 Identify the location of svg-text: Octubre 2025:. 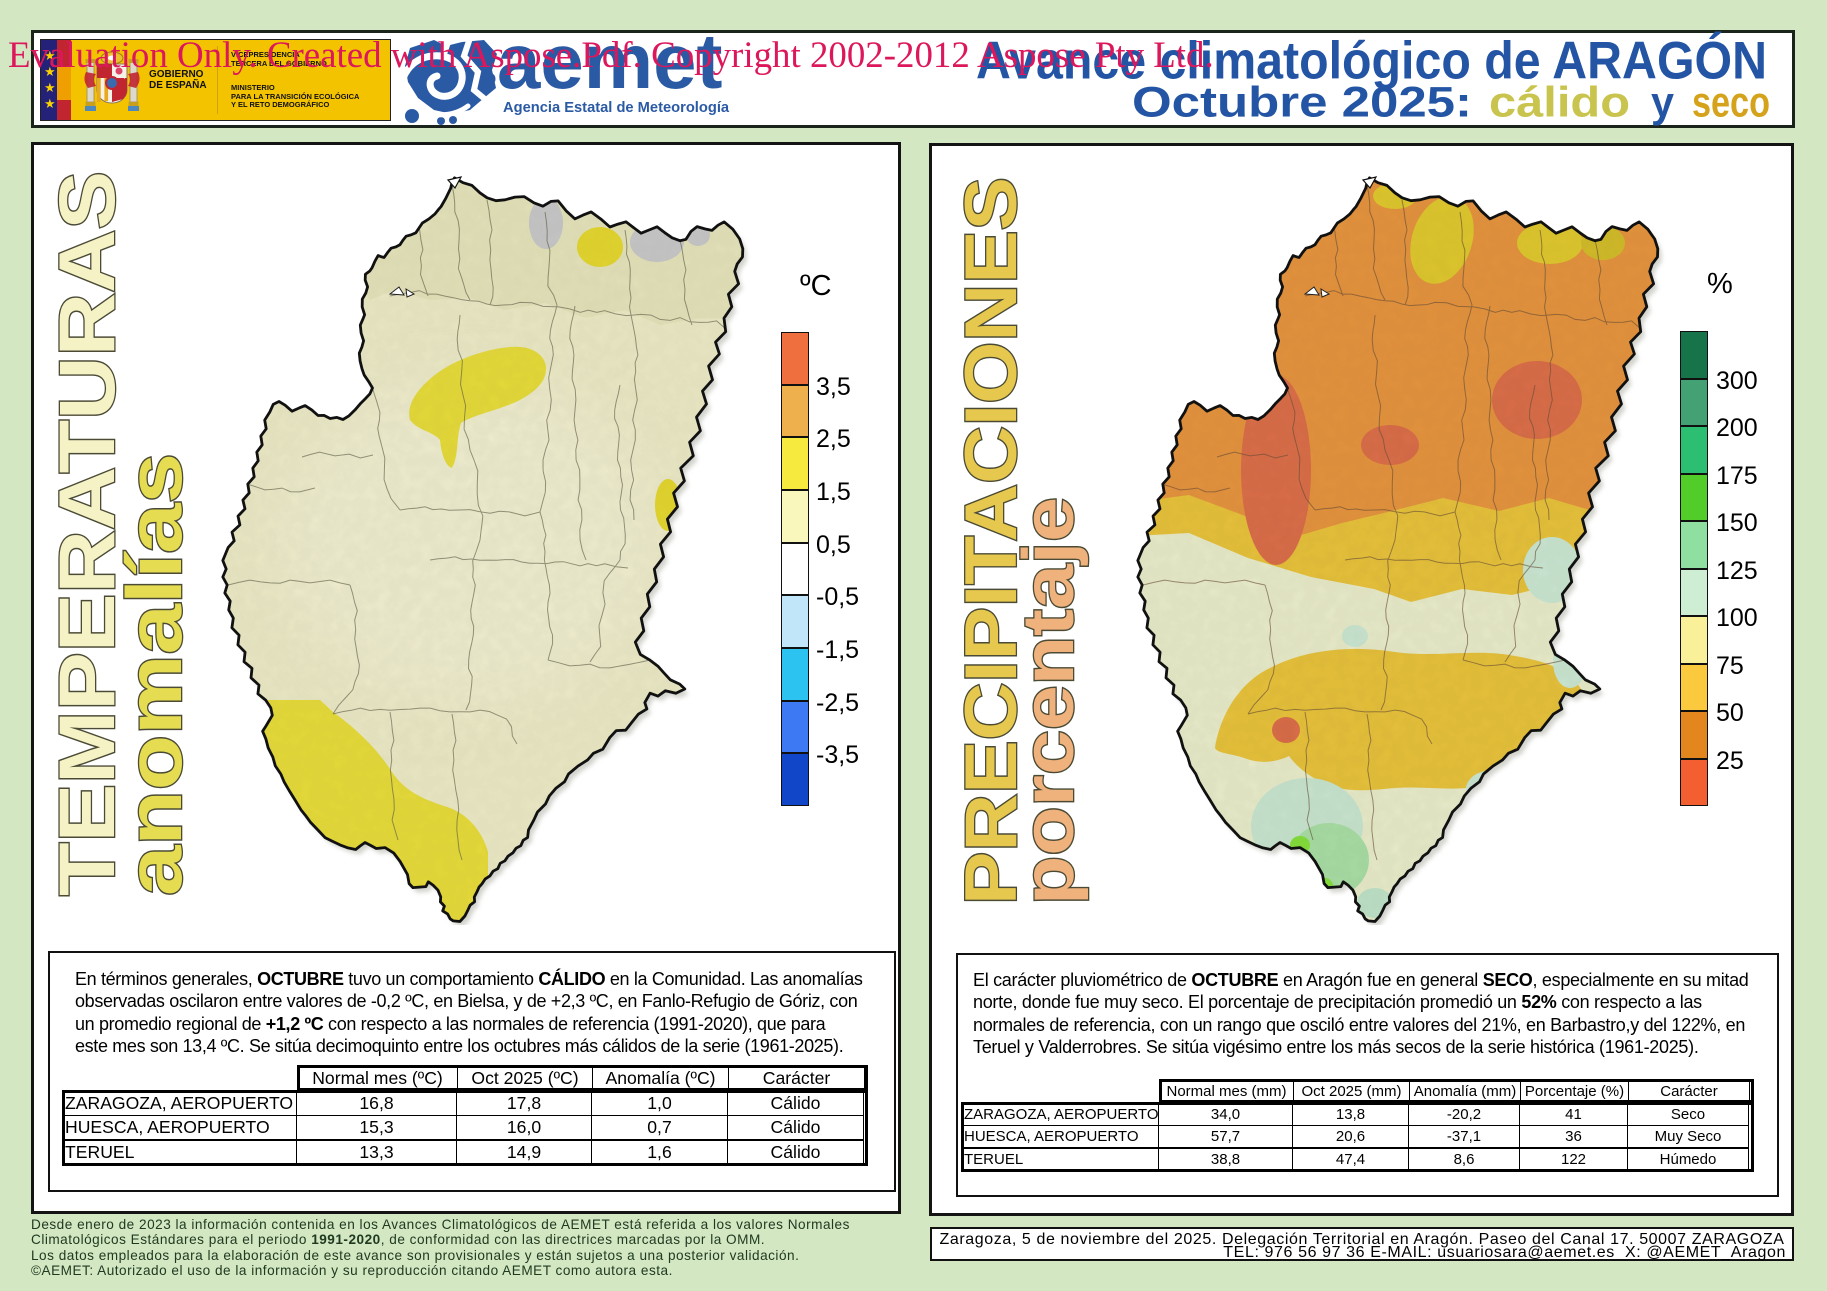
(1302, 103).